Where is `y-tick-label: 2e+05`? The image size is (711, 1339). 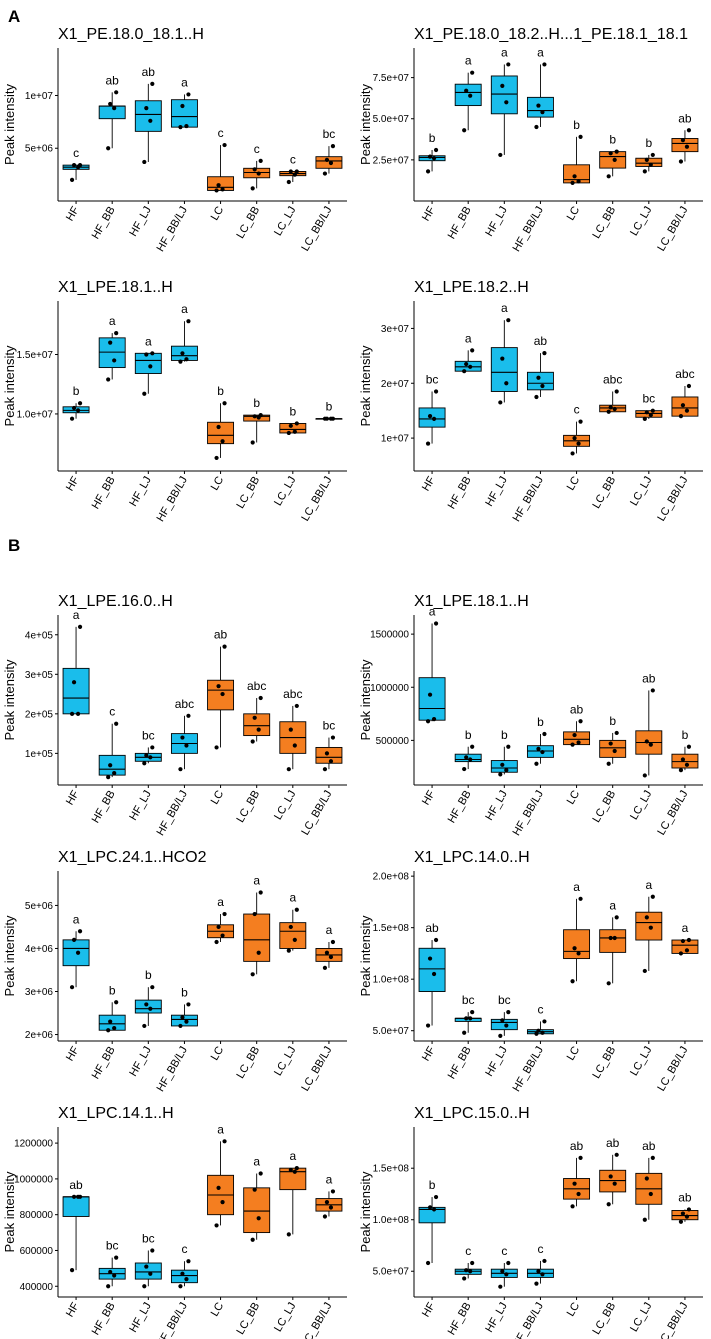 y-tick-label: 2e+05 is located at coordinates (39, 714).